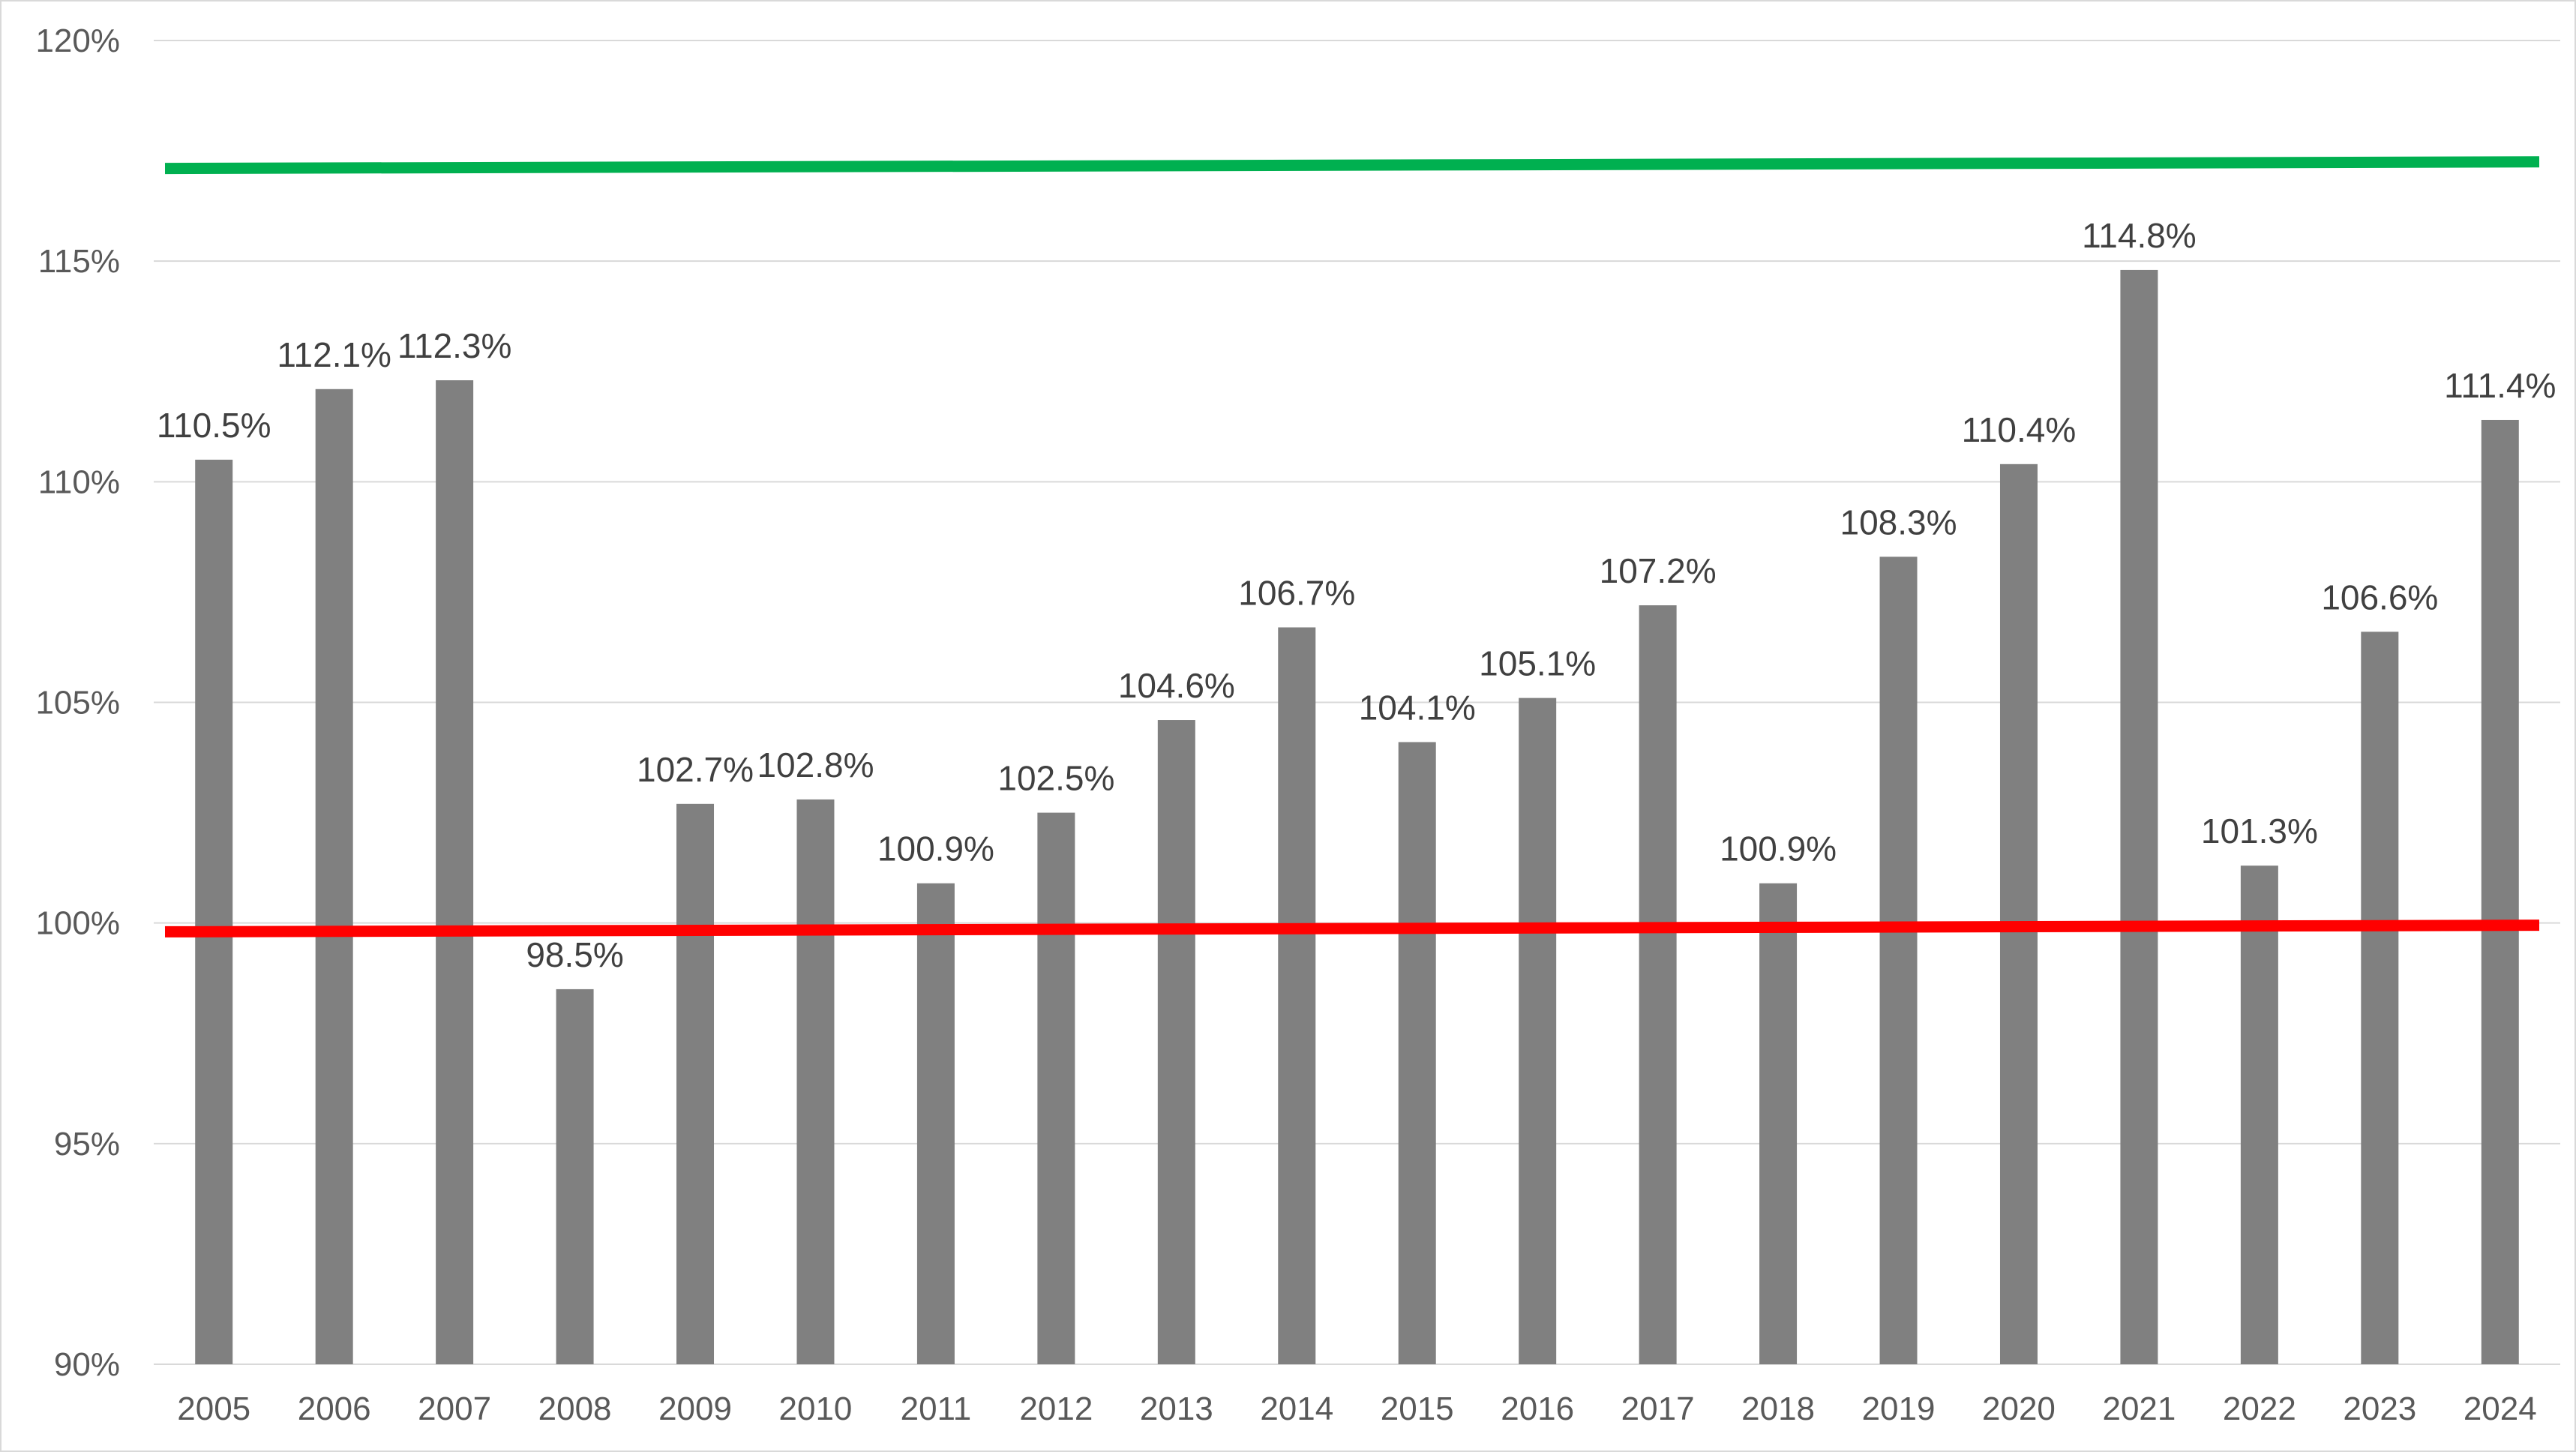 Image resolution: width=2576 pixels, height=1452 pixels. What do you see at coordinates (79, 261) in the screenshot?
I see `y-tick-label: 115%` at bounding box center [79, 261].